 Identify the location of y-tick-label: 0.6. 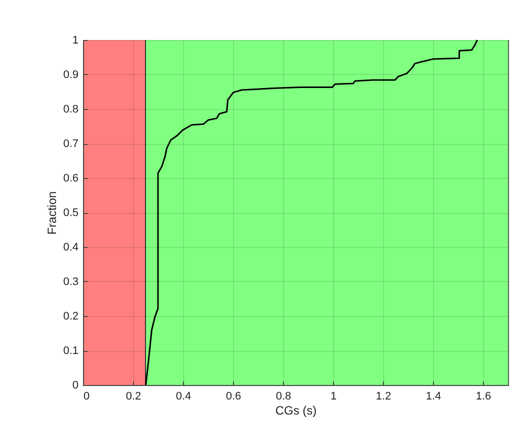
(70, 178).